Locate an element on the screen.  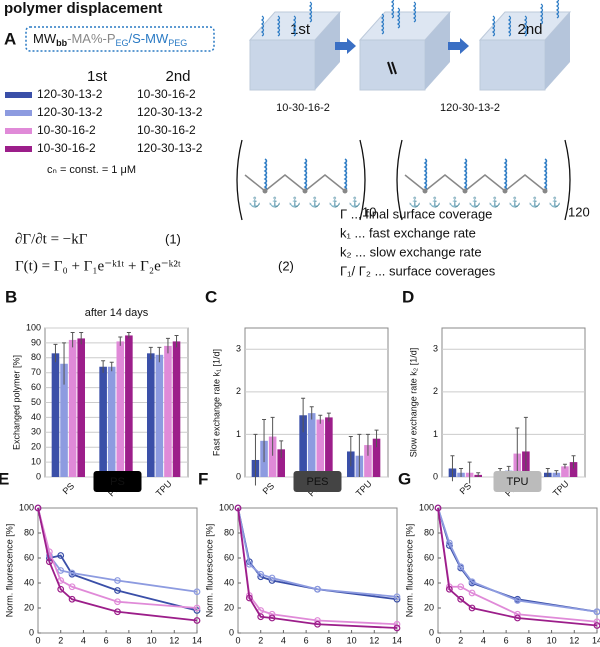
y-axis-label: Norm. fluorescence [%] is located at coordinates (209, 571).